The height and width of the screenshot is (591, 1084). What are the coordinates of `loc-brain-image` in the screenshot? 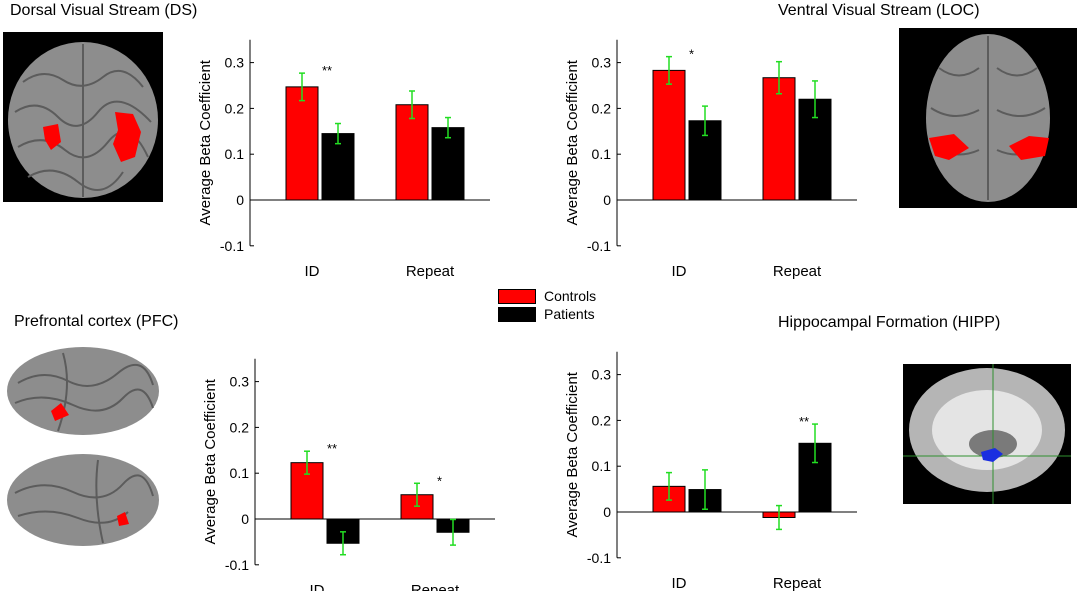 It's located at (988, 118).